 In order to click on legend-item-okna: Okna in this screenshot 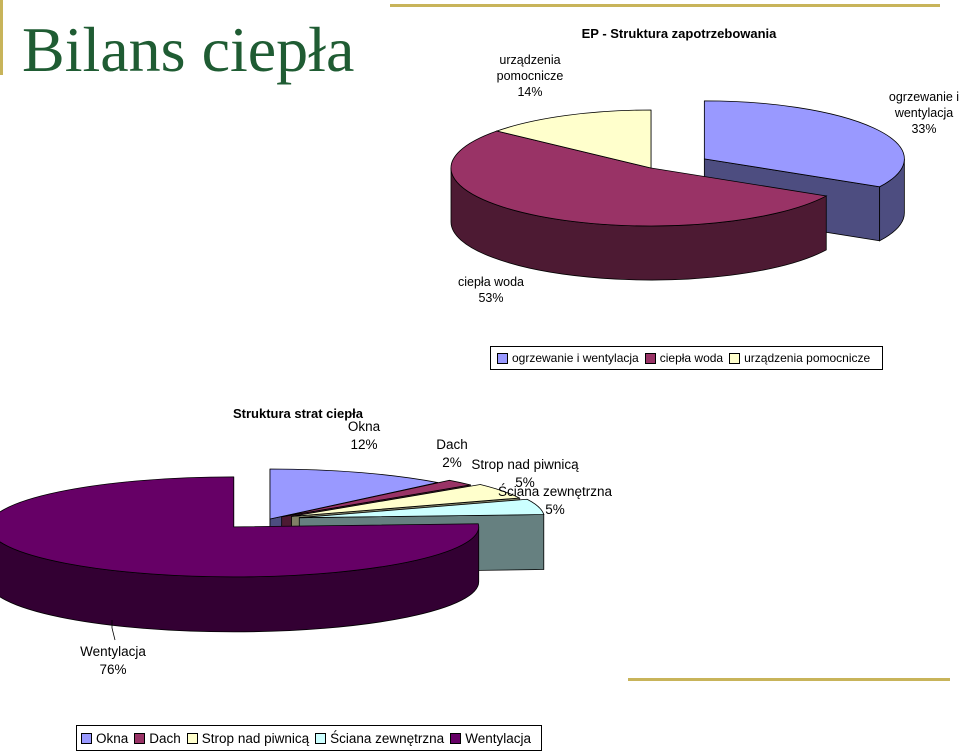, I will do `click(104, 738)`.